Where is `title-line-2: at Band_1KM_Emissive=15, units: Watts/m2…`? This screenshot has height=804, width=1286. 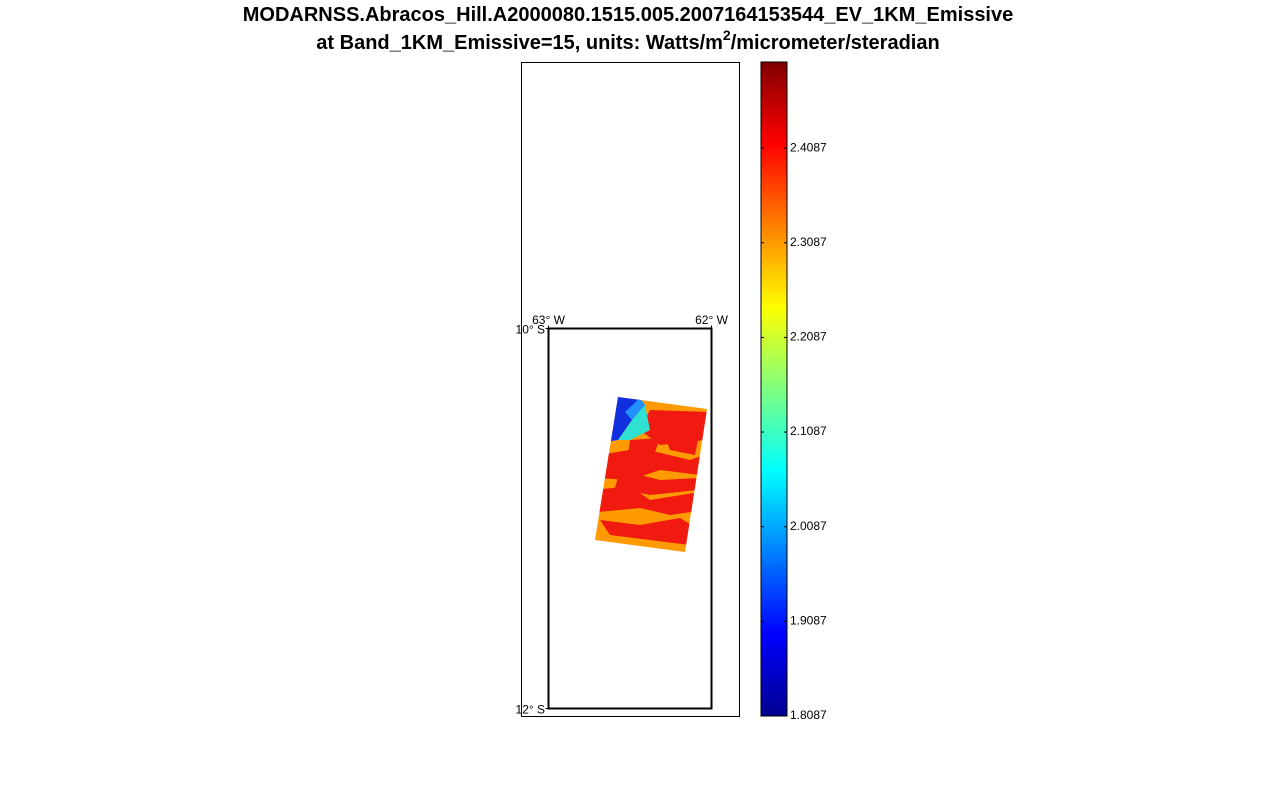 title-line-2: at Band_1KM_Emissive=15, units: Watts/m2… is located at coordinates (627, 40).